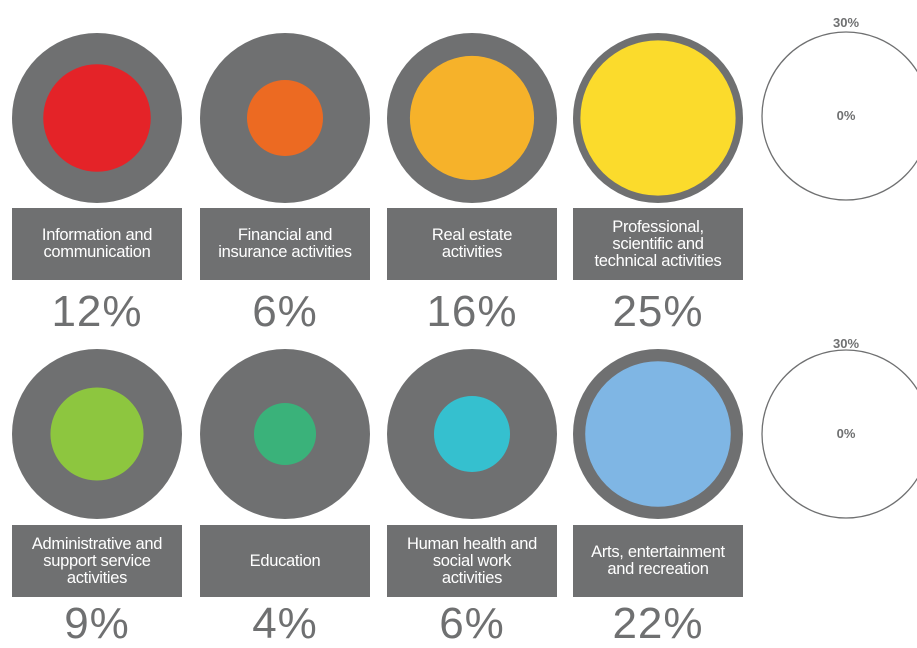  I want to click on category-label-text: Human health and social work activities, so click(472, 560).